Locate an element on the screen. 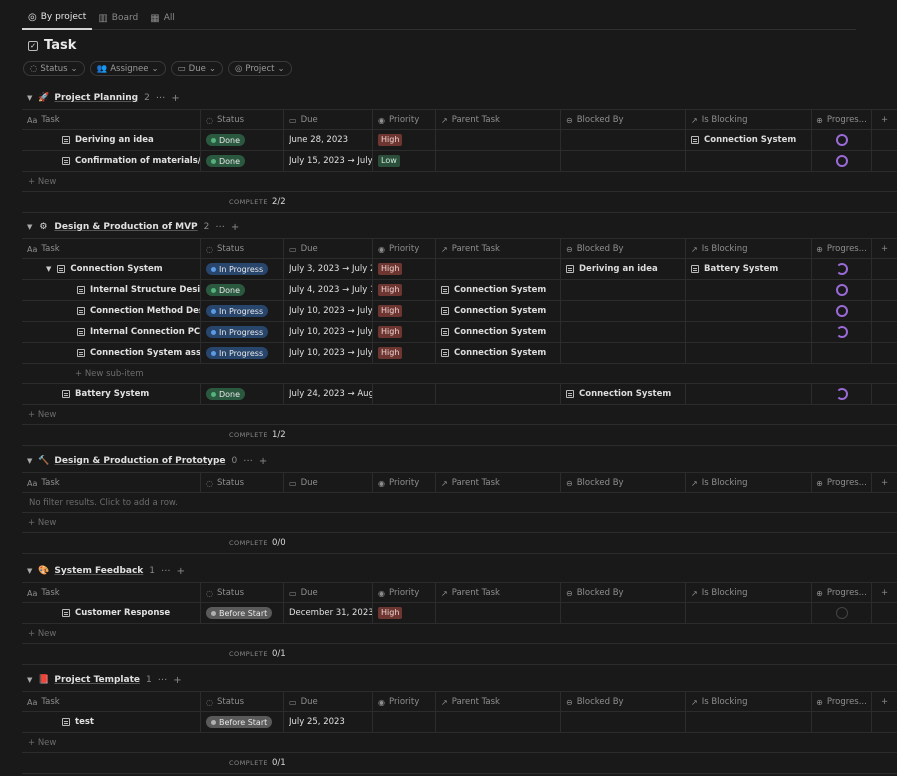 The width and height of the screenshot is (897, 776). due-filter-button: ▭ Due ⌄ is located at coordinates (196, 68).